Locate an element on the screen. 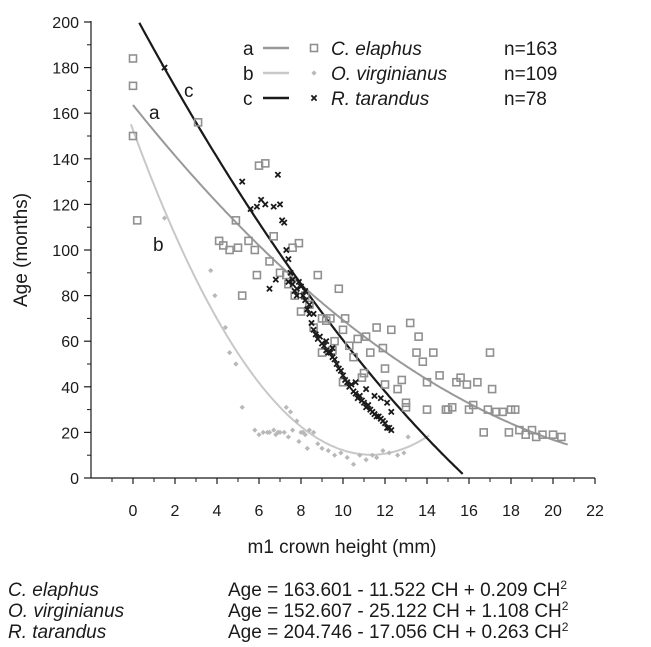 The image size is (651, 647). y-tick-label: 180 is located at coordinates (65, 69).